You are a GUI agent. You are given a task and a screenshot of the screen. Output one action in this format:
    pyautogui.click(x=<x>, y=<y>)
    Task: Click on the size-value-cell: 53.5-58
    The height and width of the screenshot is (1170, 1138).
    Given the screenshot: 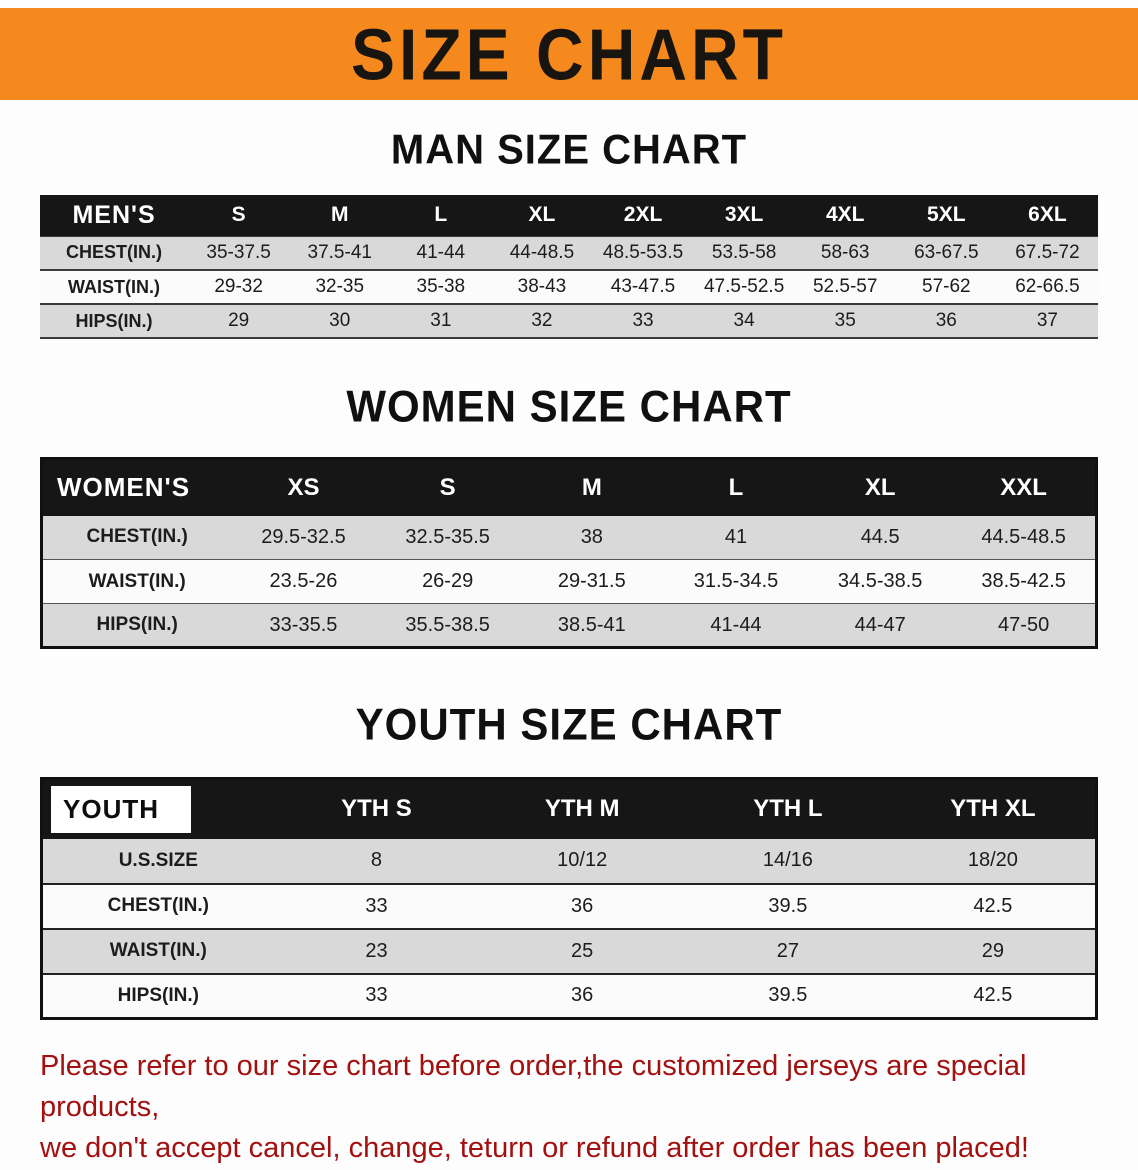 What is the action you would take?
    pyautogui.click(x=744, y=253)
    